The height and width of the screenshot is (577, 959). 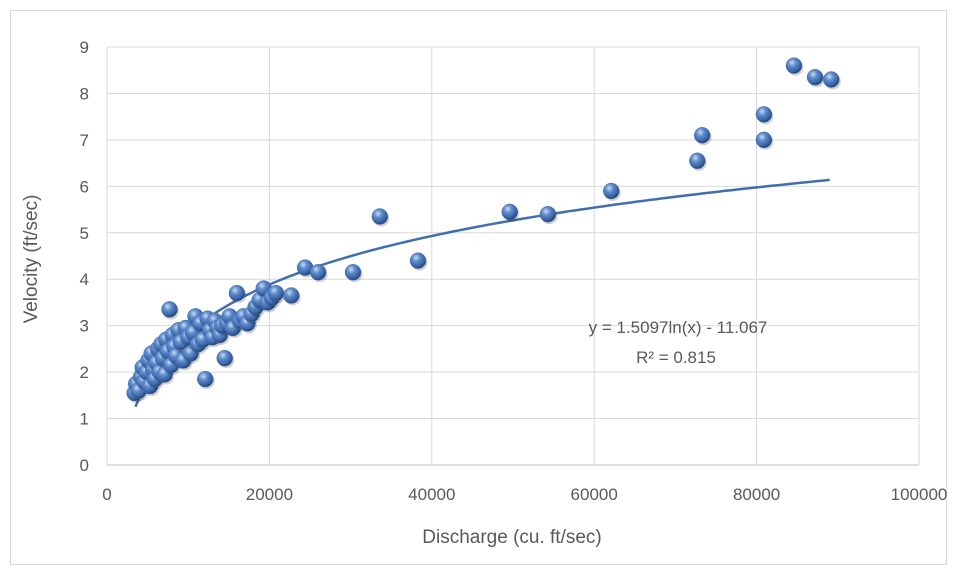 I want to click on x-axis-label: Discharge (cu. ft/sec), so click(x=512, y=537).